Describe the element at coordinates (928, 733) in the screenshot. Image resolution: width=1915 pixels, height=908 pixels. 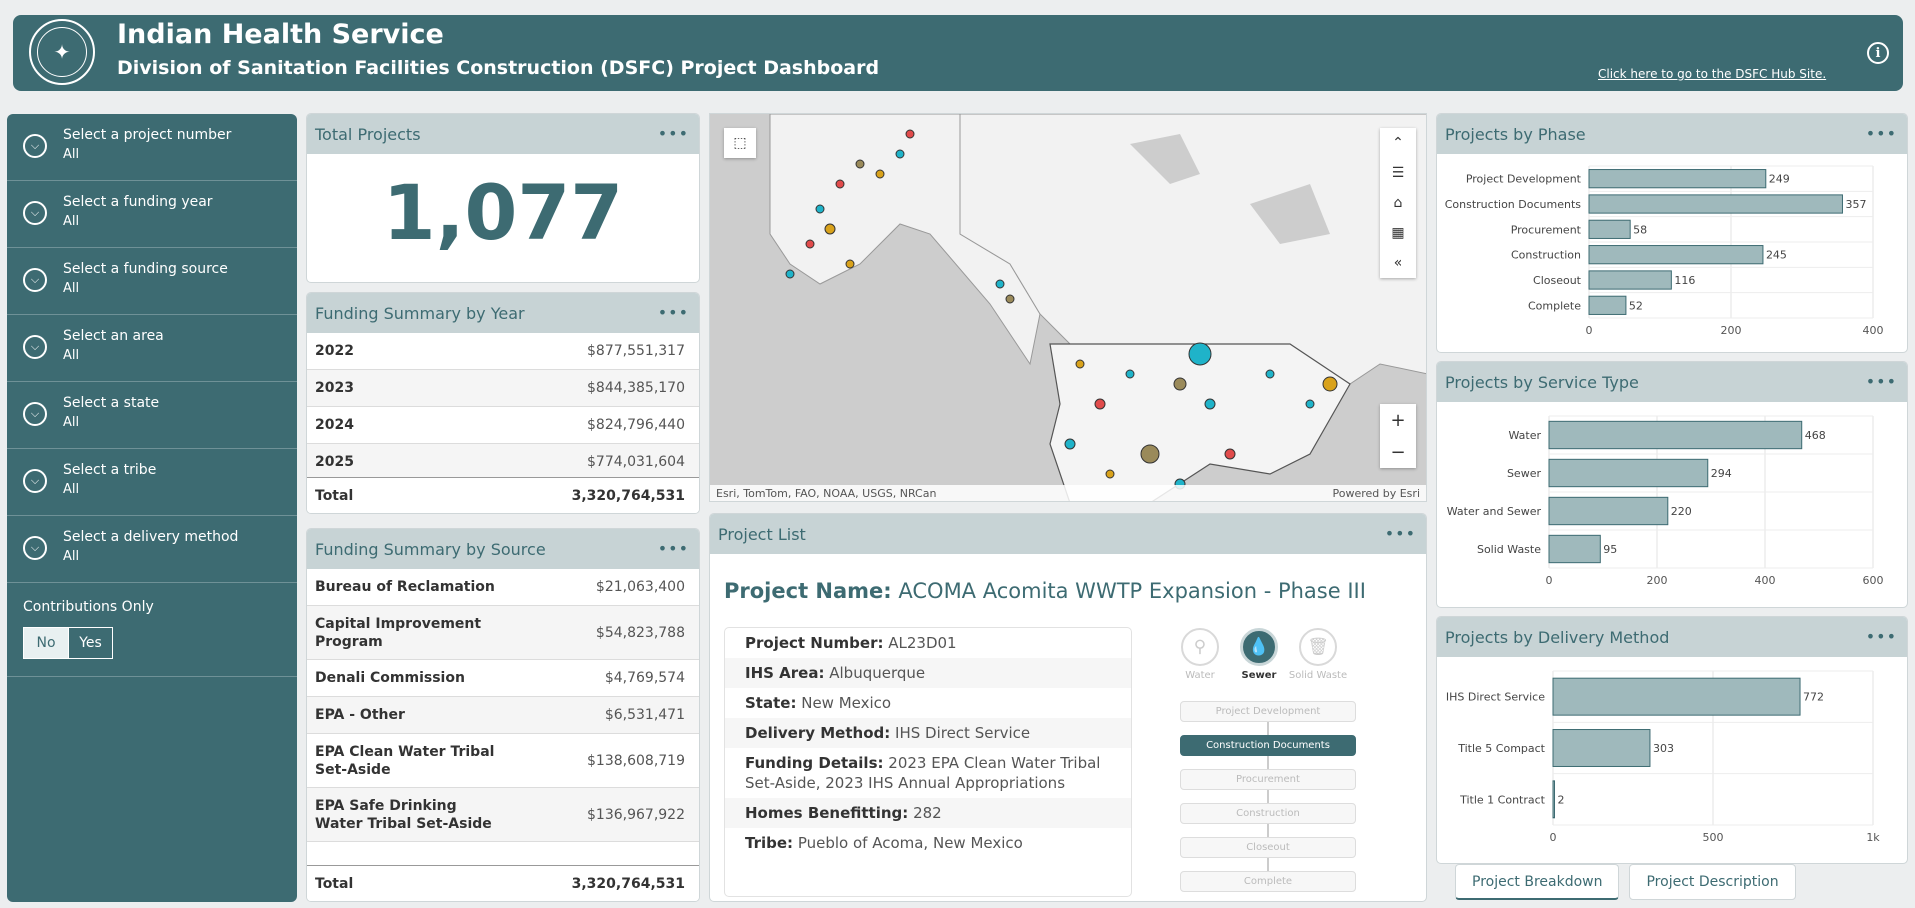
I see `detail-row: Delivery Method: IHS Direct Service` at that location.